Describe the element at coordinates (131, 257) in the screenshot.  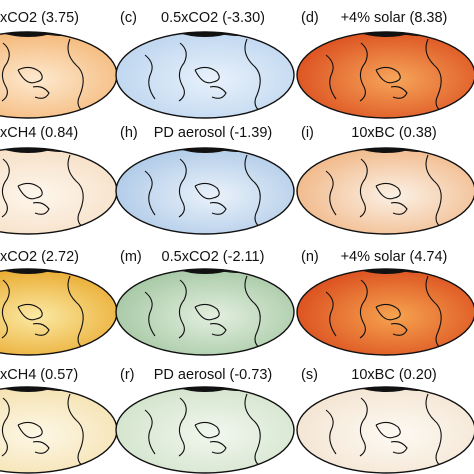
I see `panel-letter: (m)` at that location.